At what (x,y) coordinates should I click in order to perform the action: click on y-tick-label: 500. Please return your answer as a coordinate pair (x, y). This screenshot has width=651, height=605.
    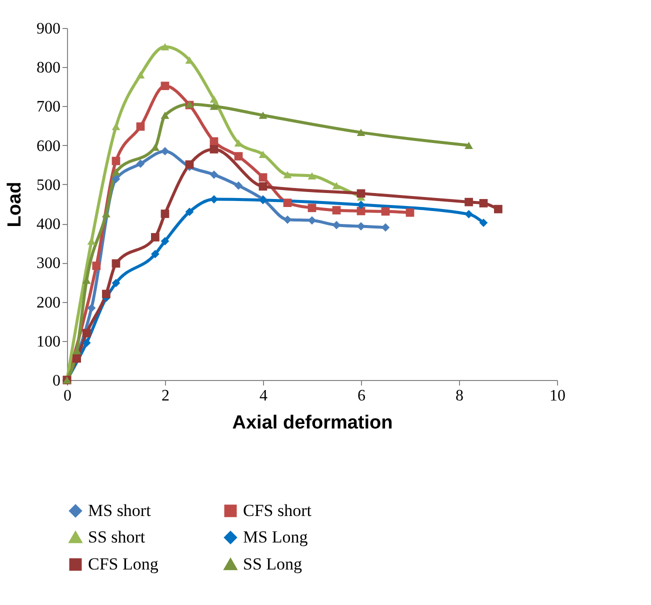
    Looking at the image, I should click on (48, 185).